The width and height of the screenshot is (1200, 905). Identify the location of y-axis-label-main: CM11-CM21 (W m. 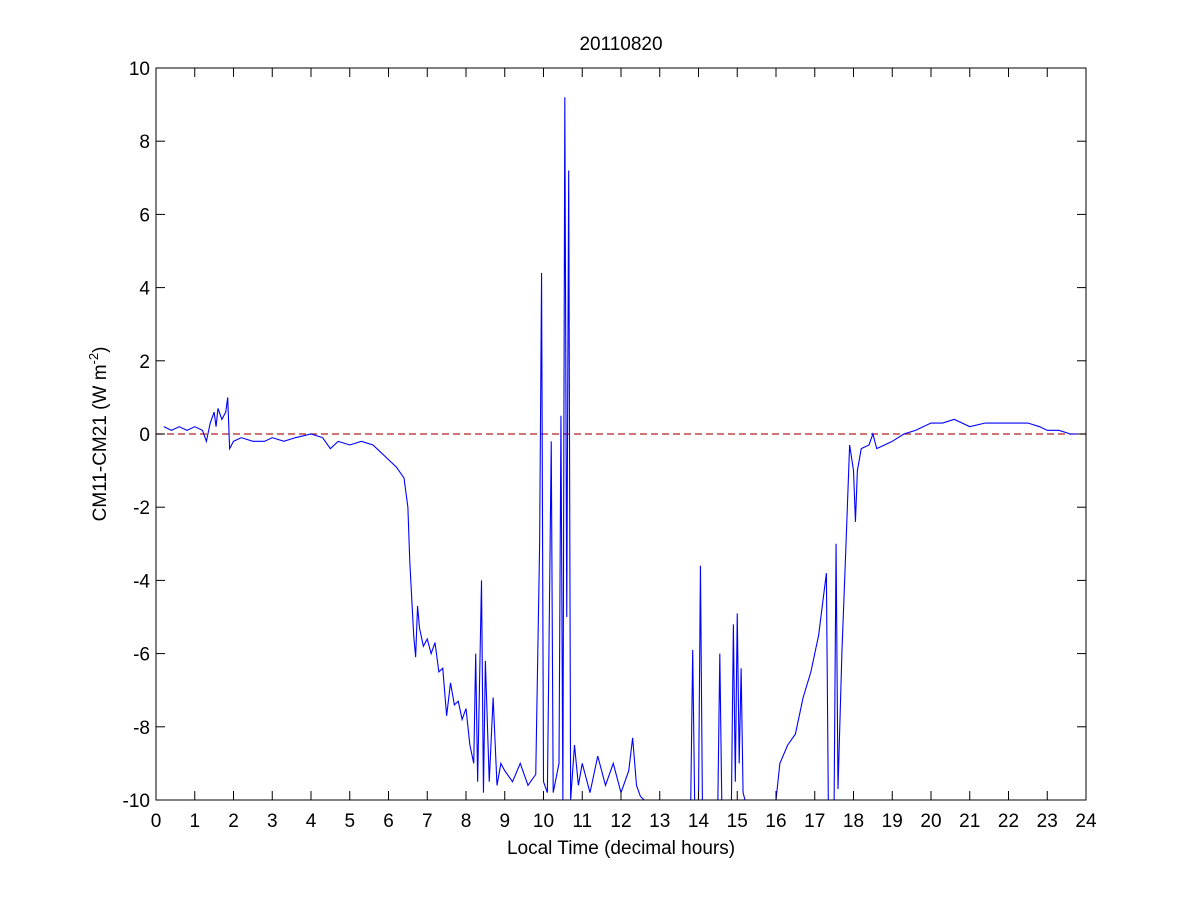
(100, 442).